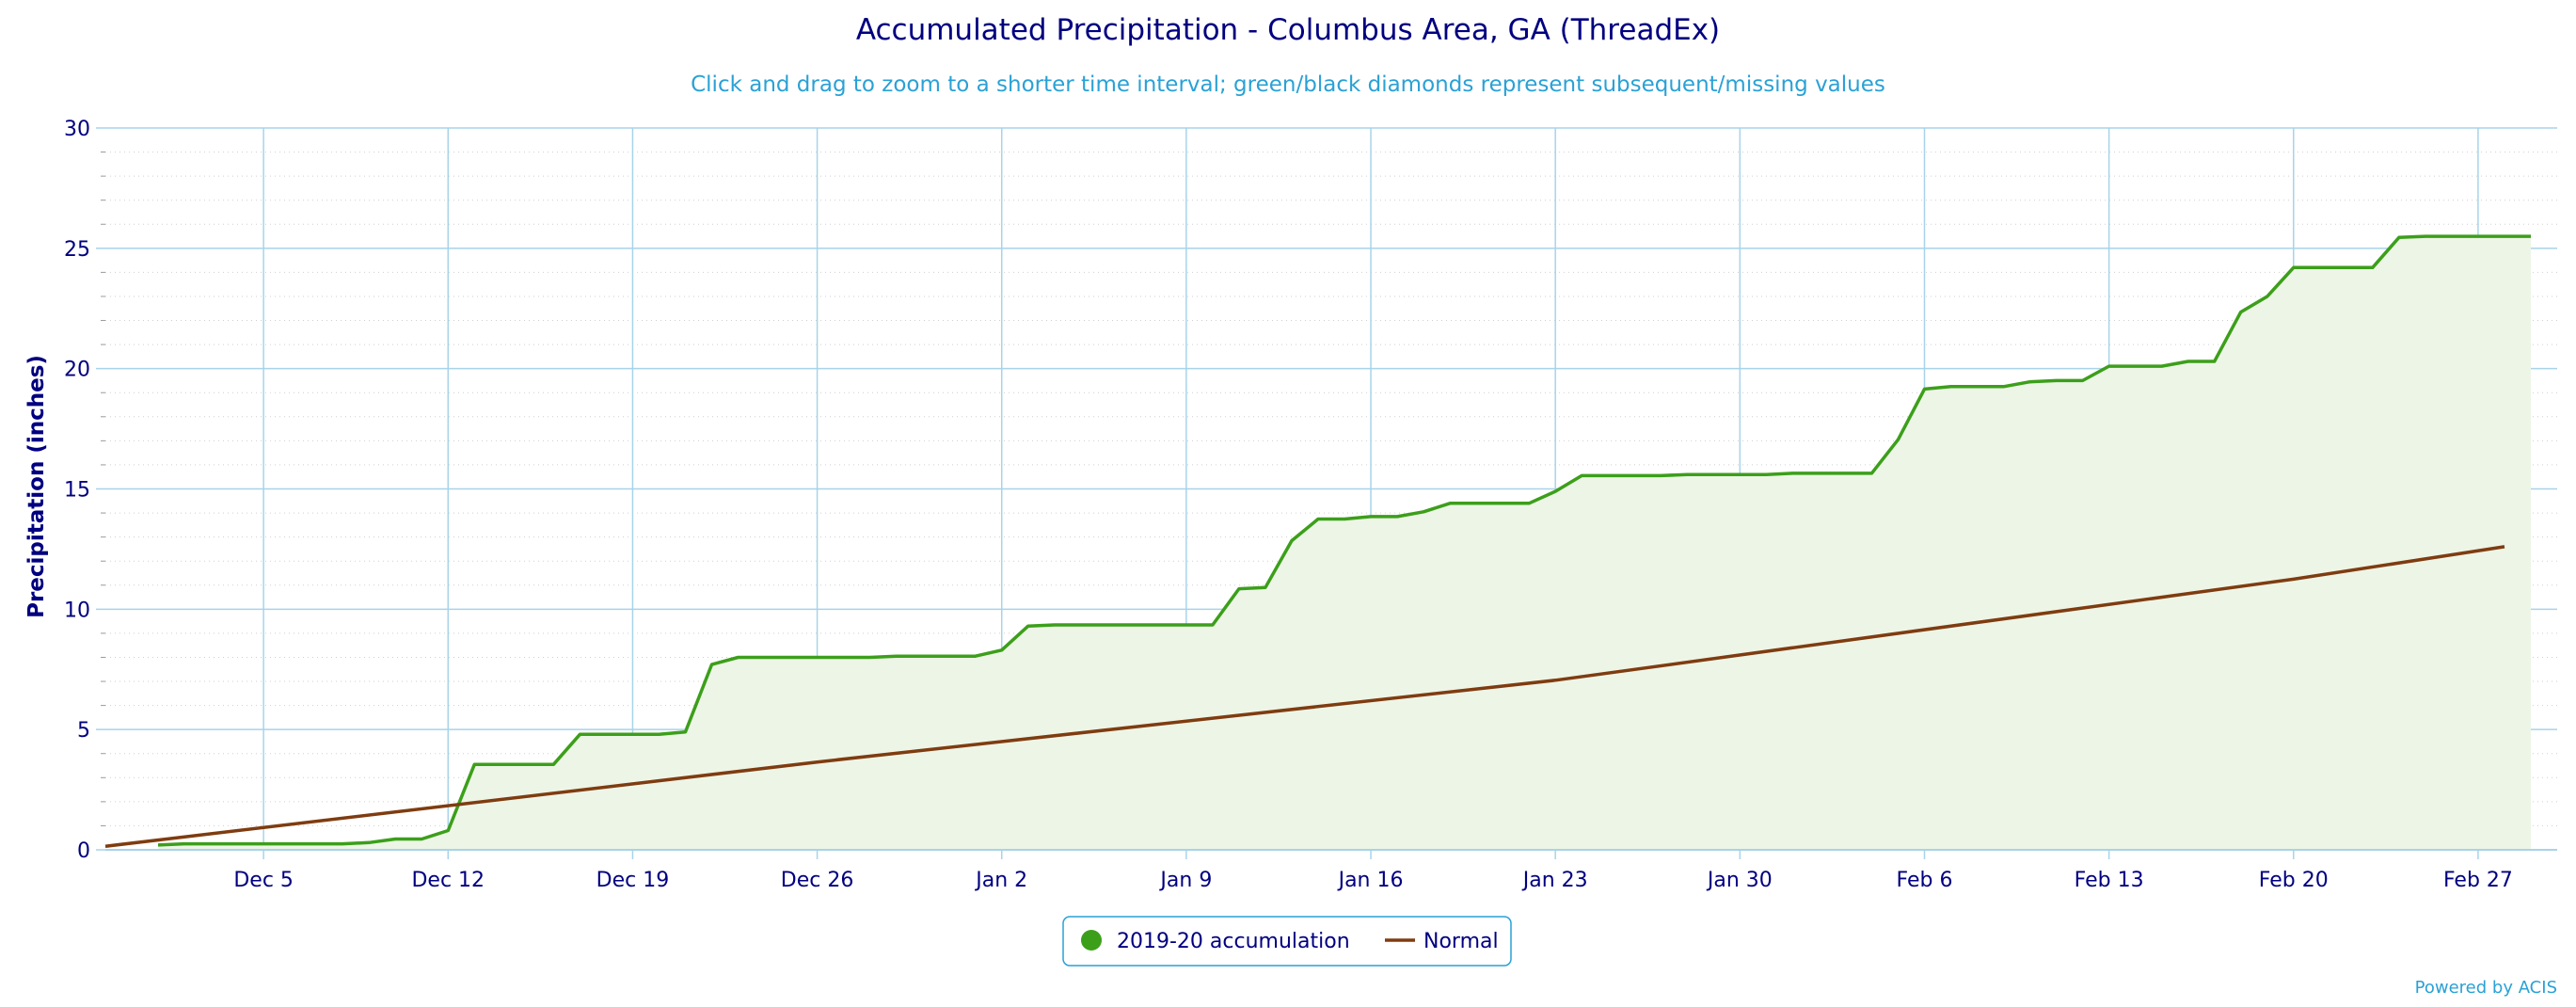 The height and width of the screenshot is (1007, 2576). Describe the element at coordinates (633, 880) in the screenshot. I see `x-tick-label: Dec 19` at that location.